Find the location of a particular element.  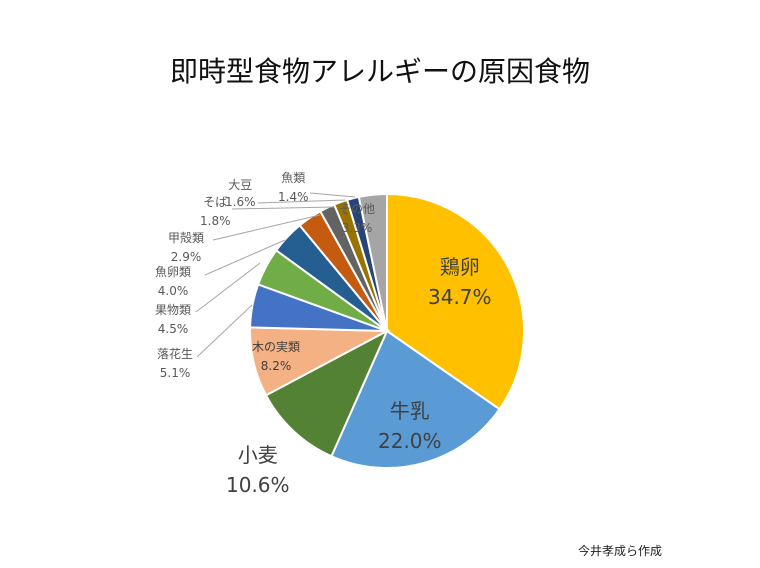

label-fish: 魚類 1.4% is located at coordinates (293, 187).